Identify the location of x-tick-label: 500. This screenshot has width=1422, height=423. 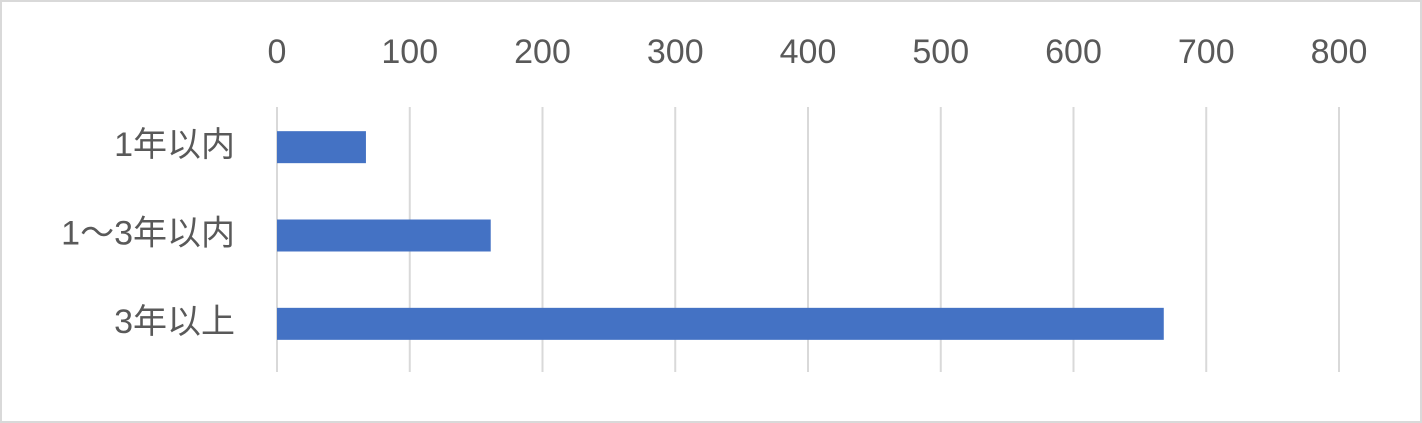
(940, 52).